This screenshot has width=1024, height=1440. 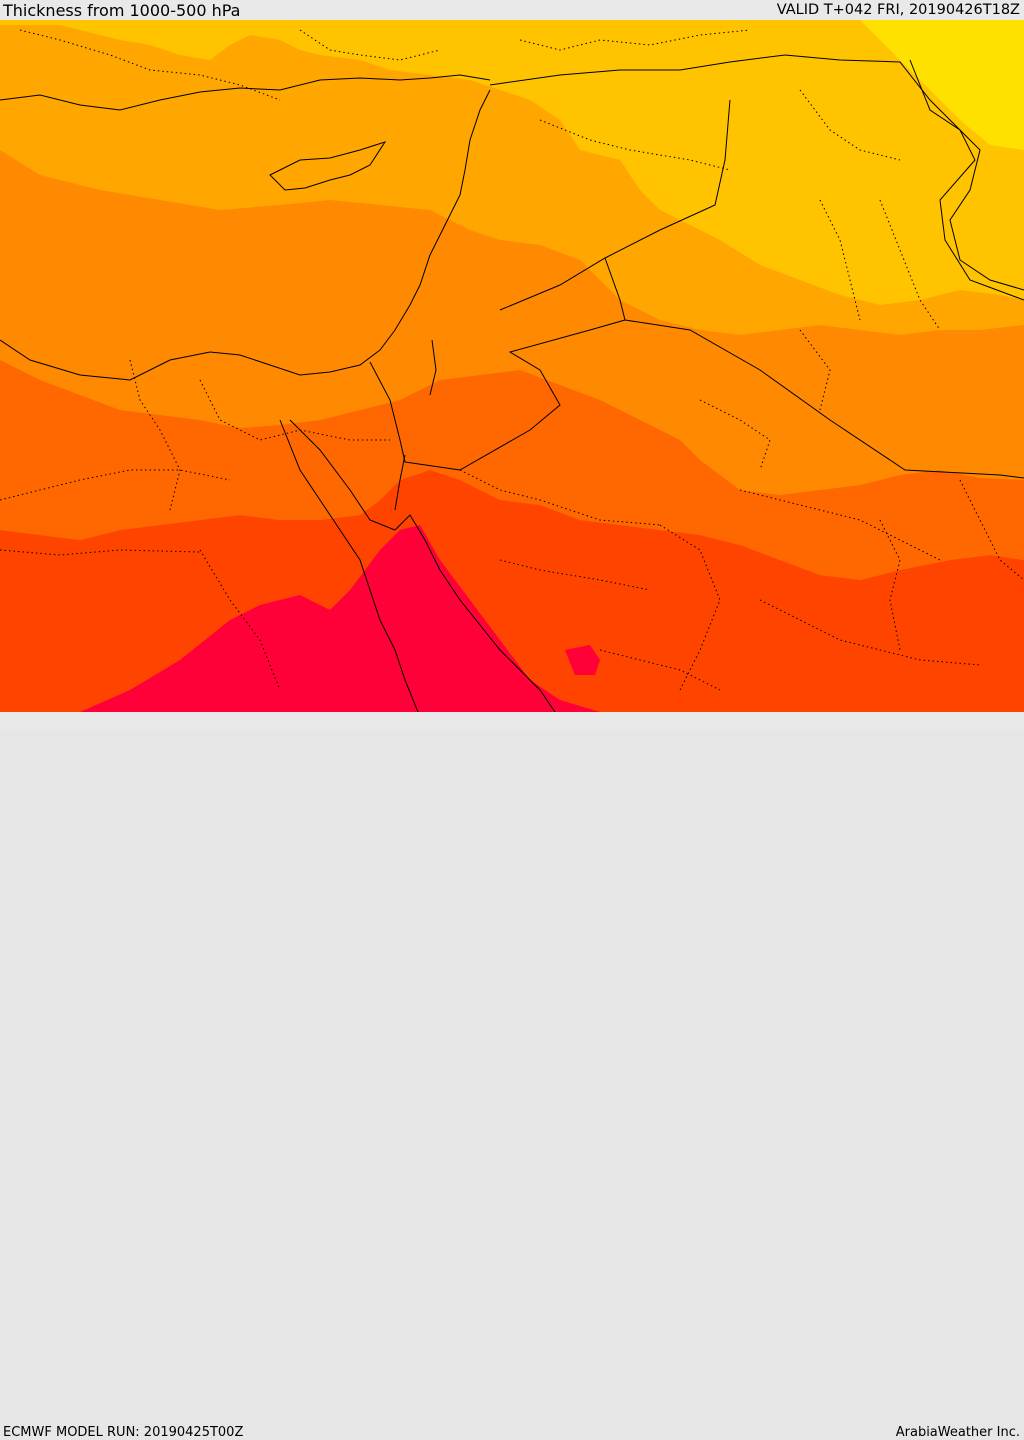 What do you see at coordinates (957, 1432) in the screenshot?
I see `credit-label: ArabiaWeather Inc.` at bounding box center [957, 1432].